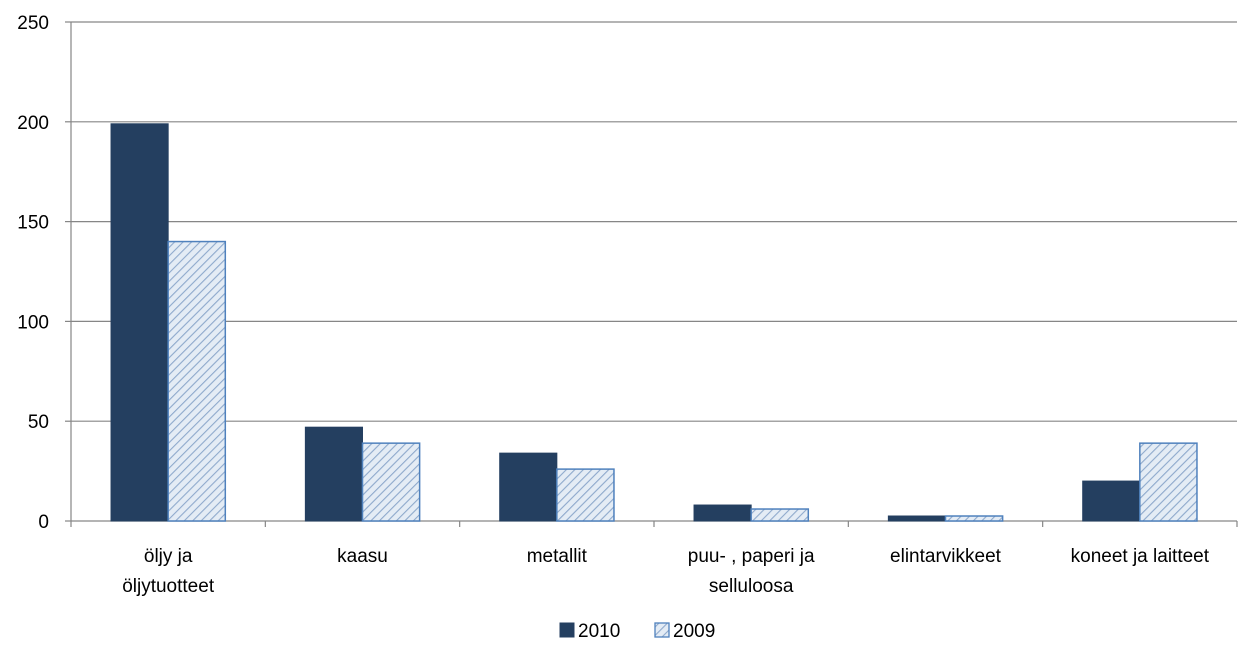  Describe the element at coordinates (168, 556) in the screenshot. I see `category-label: öljy ja` at that location.